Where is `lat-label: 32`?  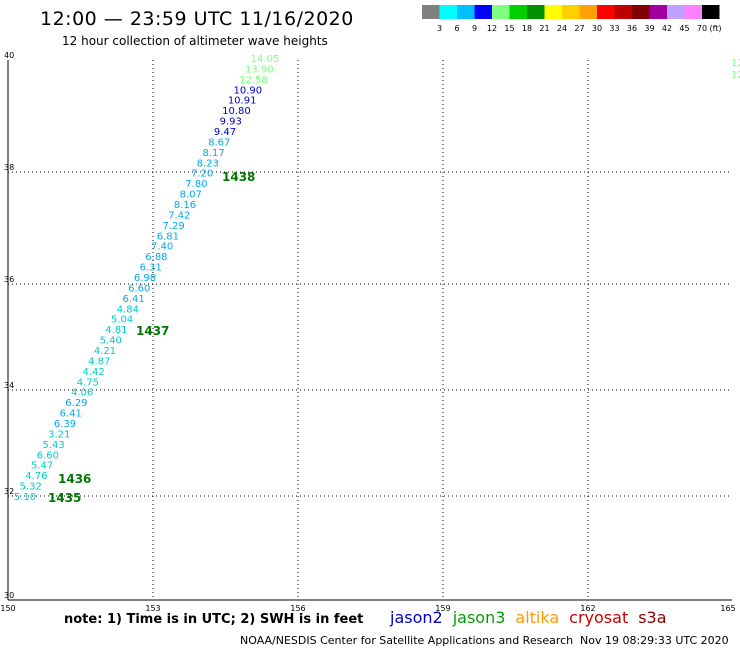 lat-label: 32 is located at coordinates (9, 491).